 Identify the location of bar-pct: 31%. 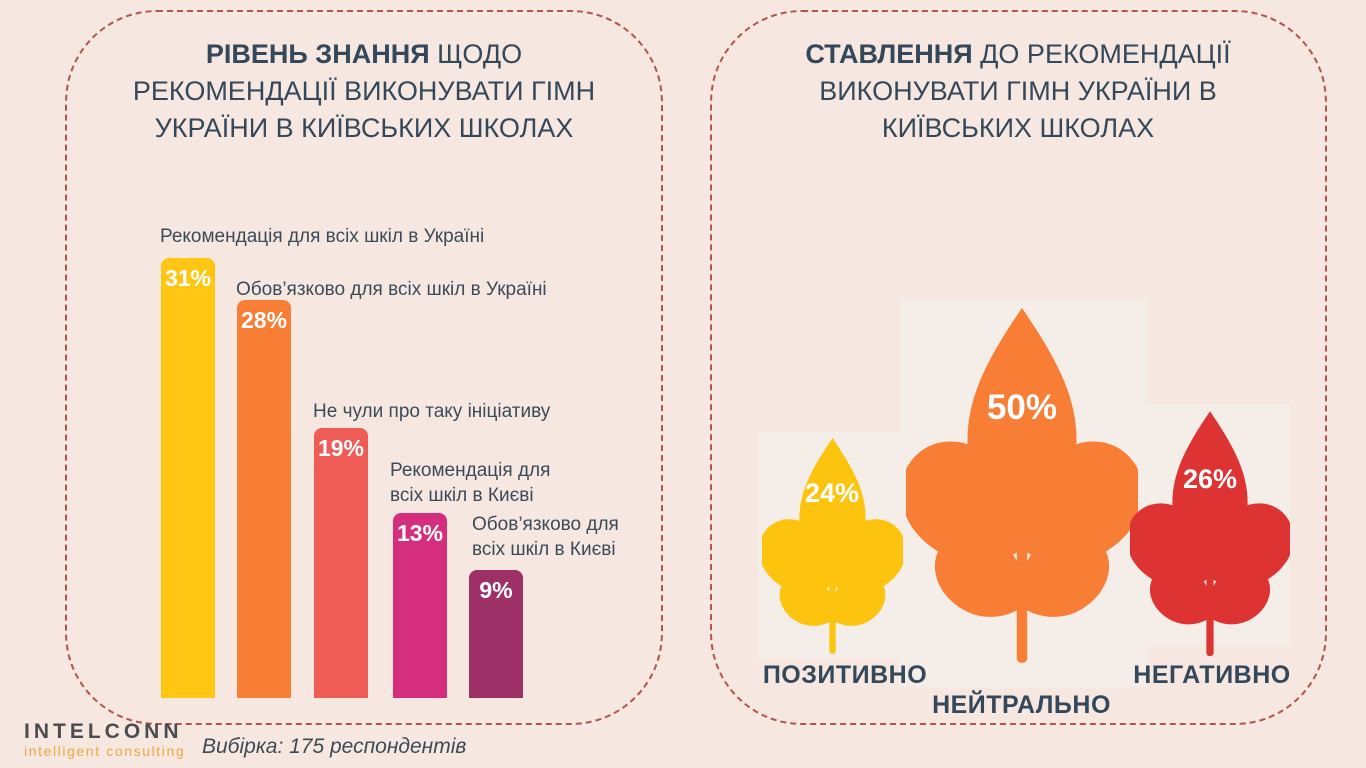
(188, 278).